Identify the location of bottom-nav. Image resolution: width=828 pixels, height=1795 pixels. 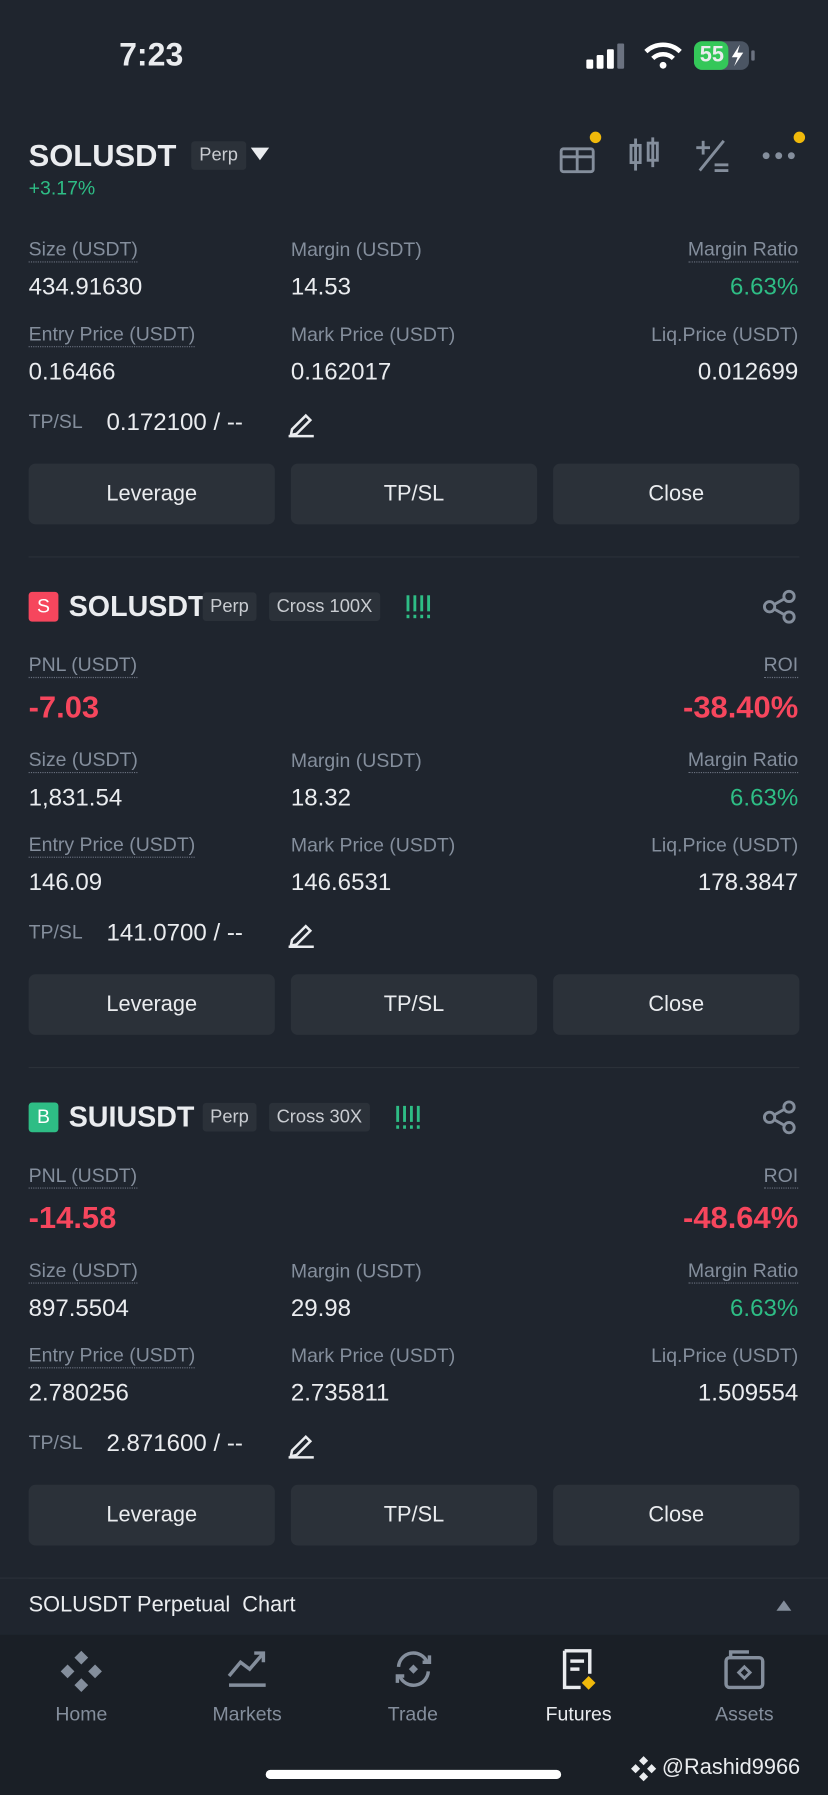
(414, 1714).